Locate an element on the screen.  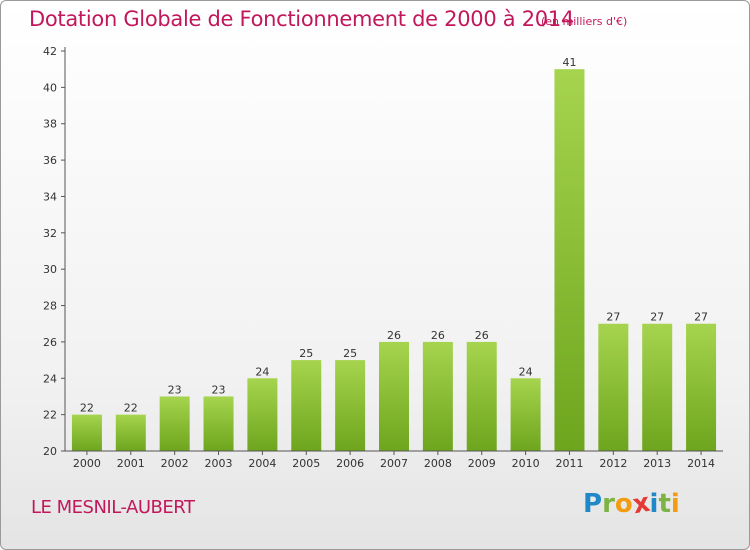
bar-2002 is located at coordinates (174, 423).